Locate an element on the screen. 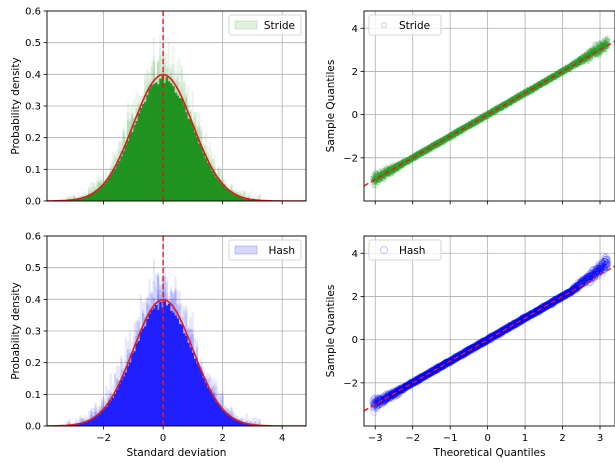 The height and width of the screenshot is (463, 615). hist-hash-legend-box is located at coordinates (265, 250).